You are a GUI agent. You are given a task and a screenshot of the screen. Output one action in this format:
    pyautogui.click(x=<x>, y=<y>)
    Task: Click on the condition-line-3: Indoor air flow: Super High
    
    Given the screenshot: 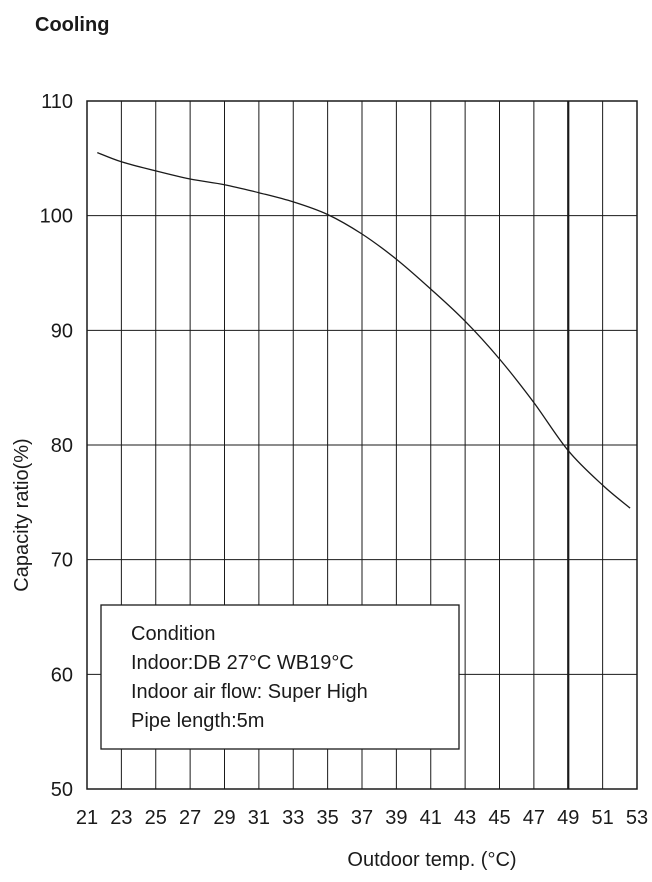 What is the action you would take?
    pyautogui.click(x=249, y=692)
    